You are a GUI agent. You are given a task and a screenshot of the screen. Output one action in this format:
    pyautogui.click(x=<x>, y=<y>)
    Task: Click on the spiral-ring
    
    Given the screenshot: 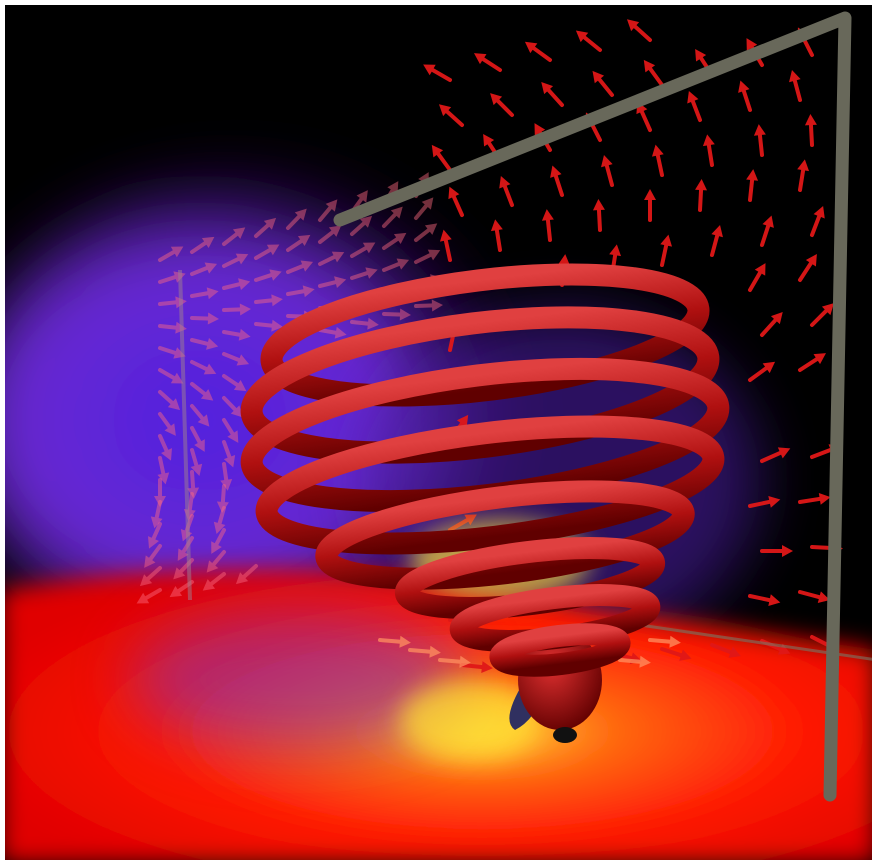 What is the action you would take?
    pyautogui.click(x=505, y=535)
    